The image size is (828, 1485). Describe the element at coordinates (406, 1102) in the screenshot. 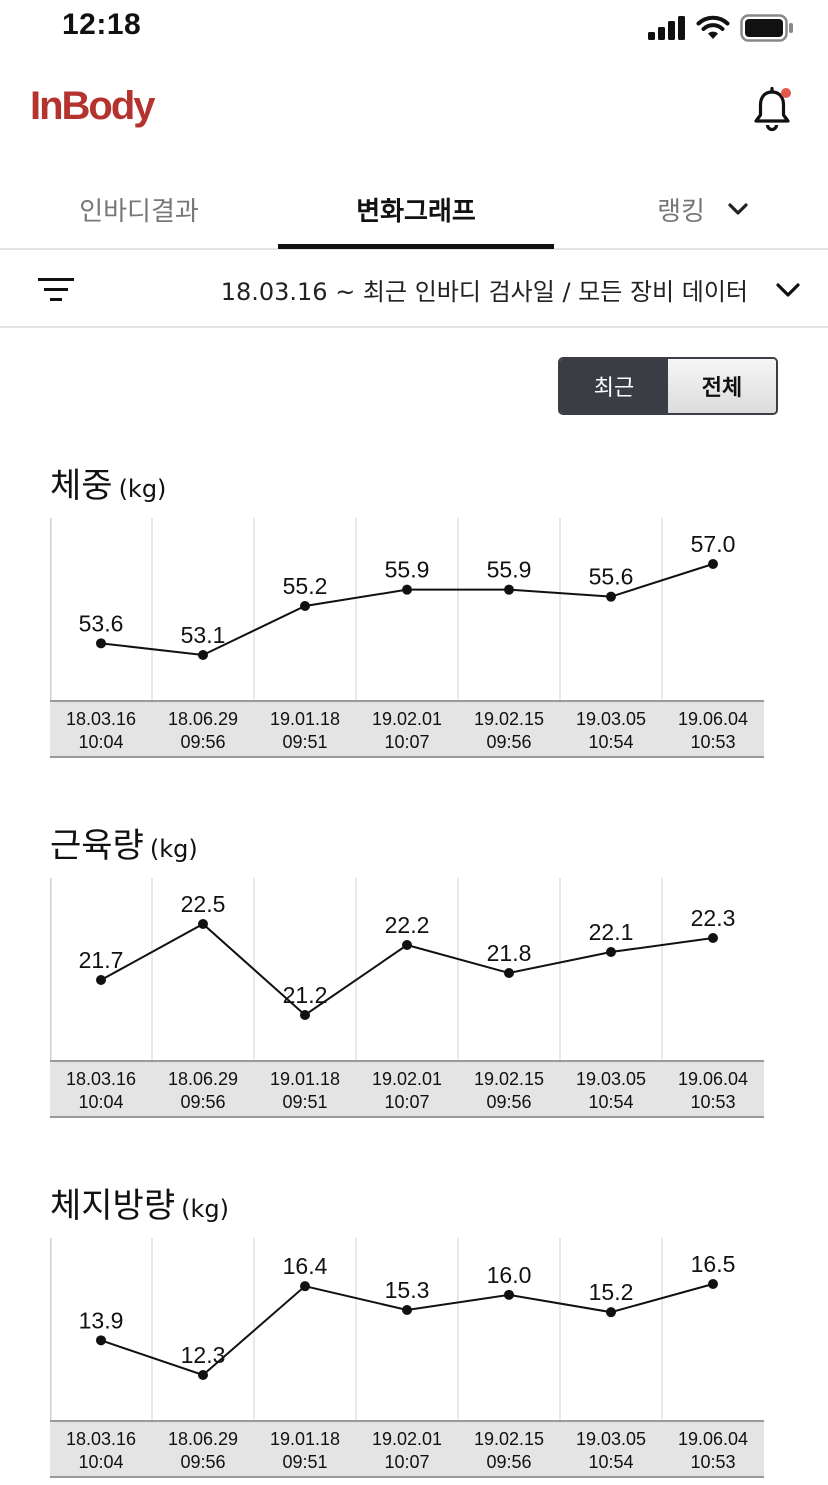

I see `x-tick-time: 10:07` at that location.